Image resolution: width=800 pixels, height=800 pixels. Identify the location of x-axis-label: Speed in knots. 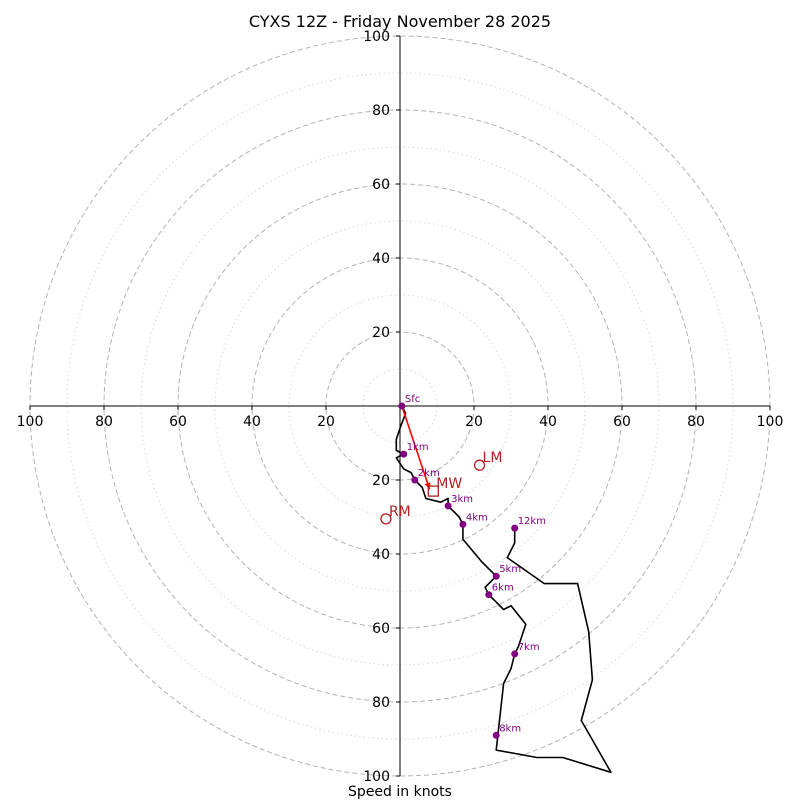
(400, 792).